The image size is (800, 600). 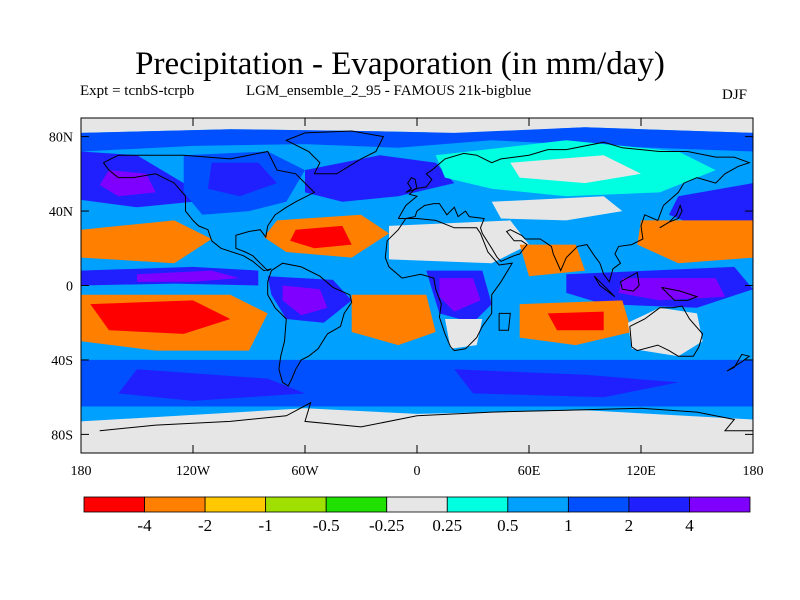 I want to click on colorbar-label: 1, so click(x=568, y=525).